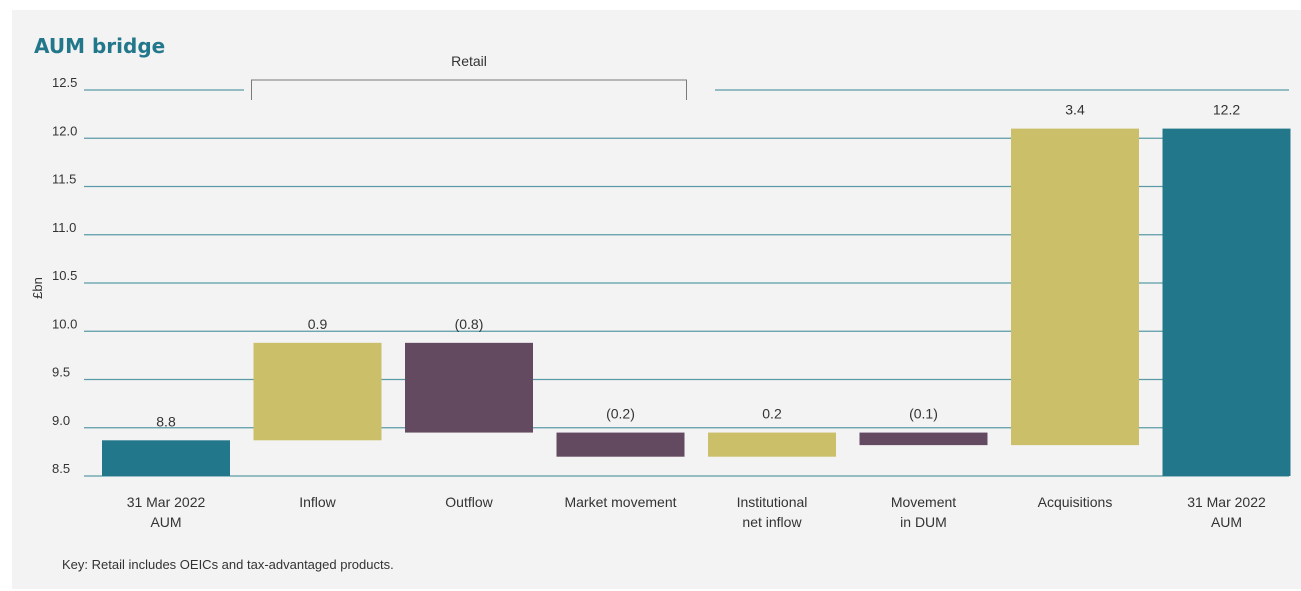  I want to click on y-tick-label: 12.5, so click(64, 82).